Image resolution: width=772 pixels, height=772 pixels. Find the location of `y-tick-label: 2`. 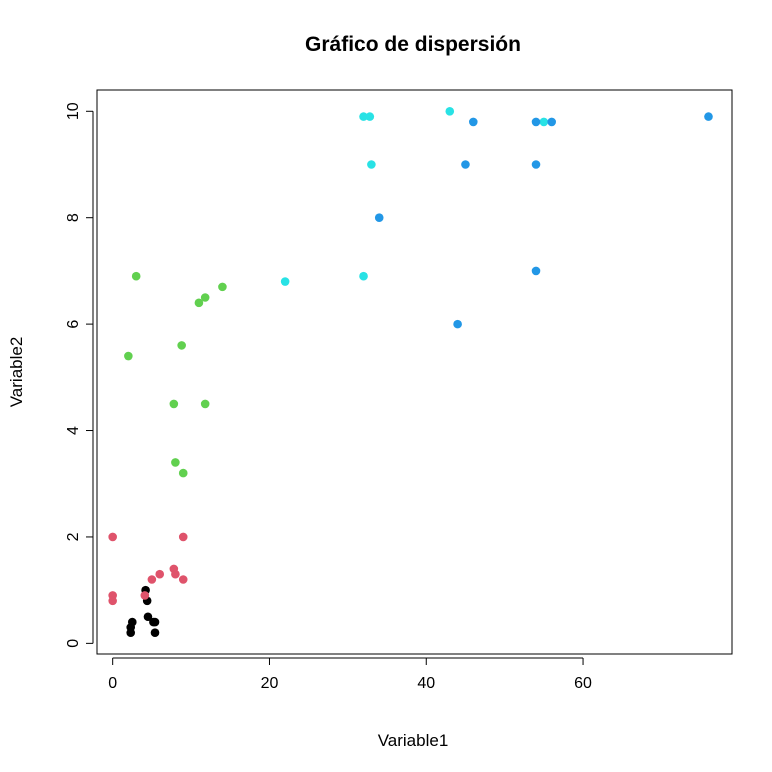

y-tick-label: 2 is located at coordinates (73, 536).